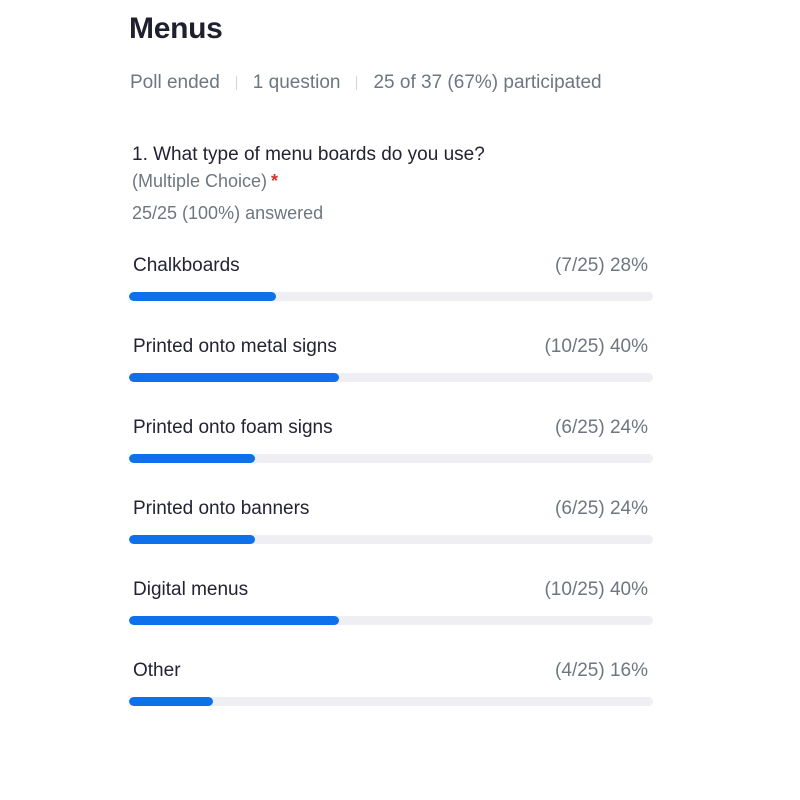  Describe the element at coordinates (200, 181) in the screenshot. I see `question-type-label: (Multiple Choice)` at that location.